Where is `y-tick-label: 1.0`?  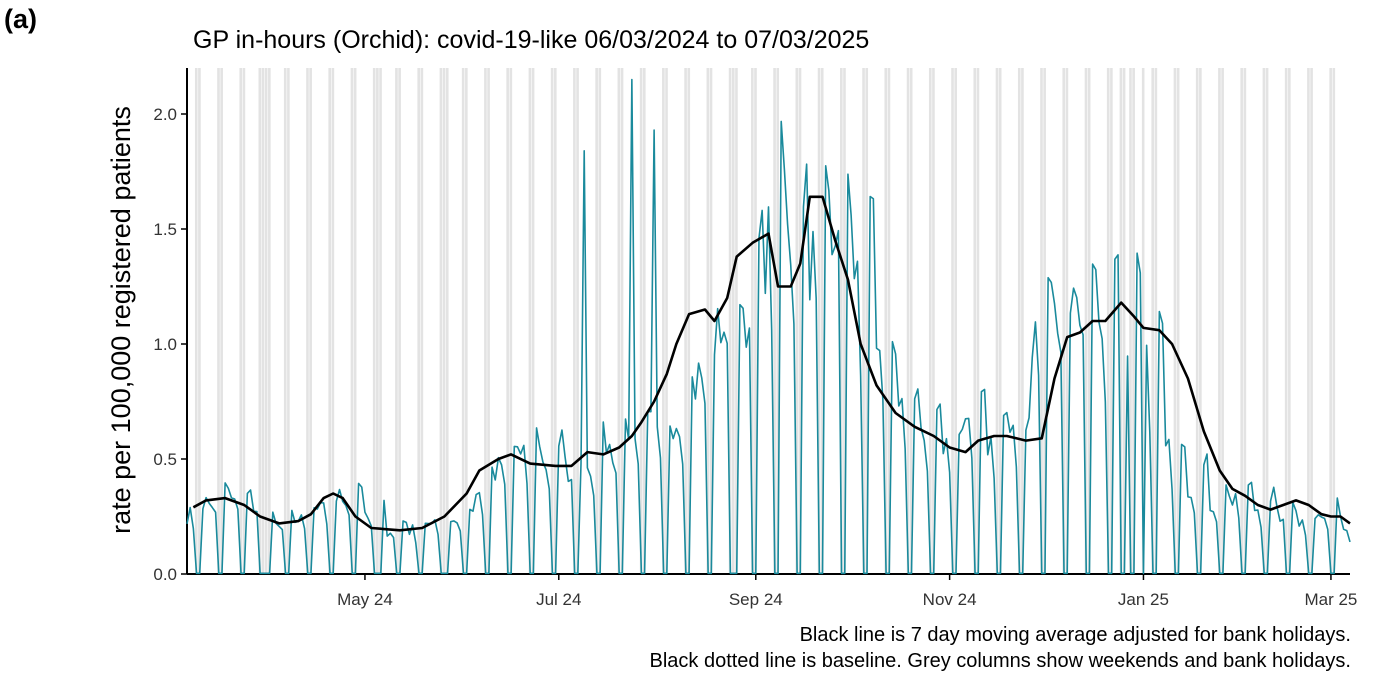
y-tick-label: 1.0 is located at coordinates (165, 344).